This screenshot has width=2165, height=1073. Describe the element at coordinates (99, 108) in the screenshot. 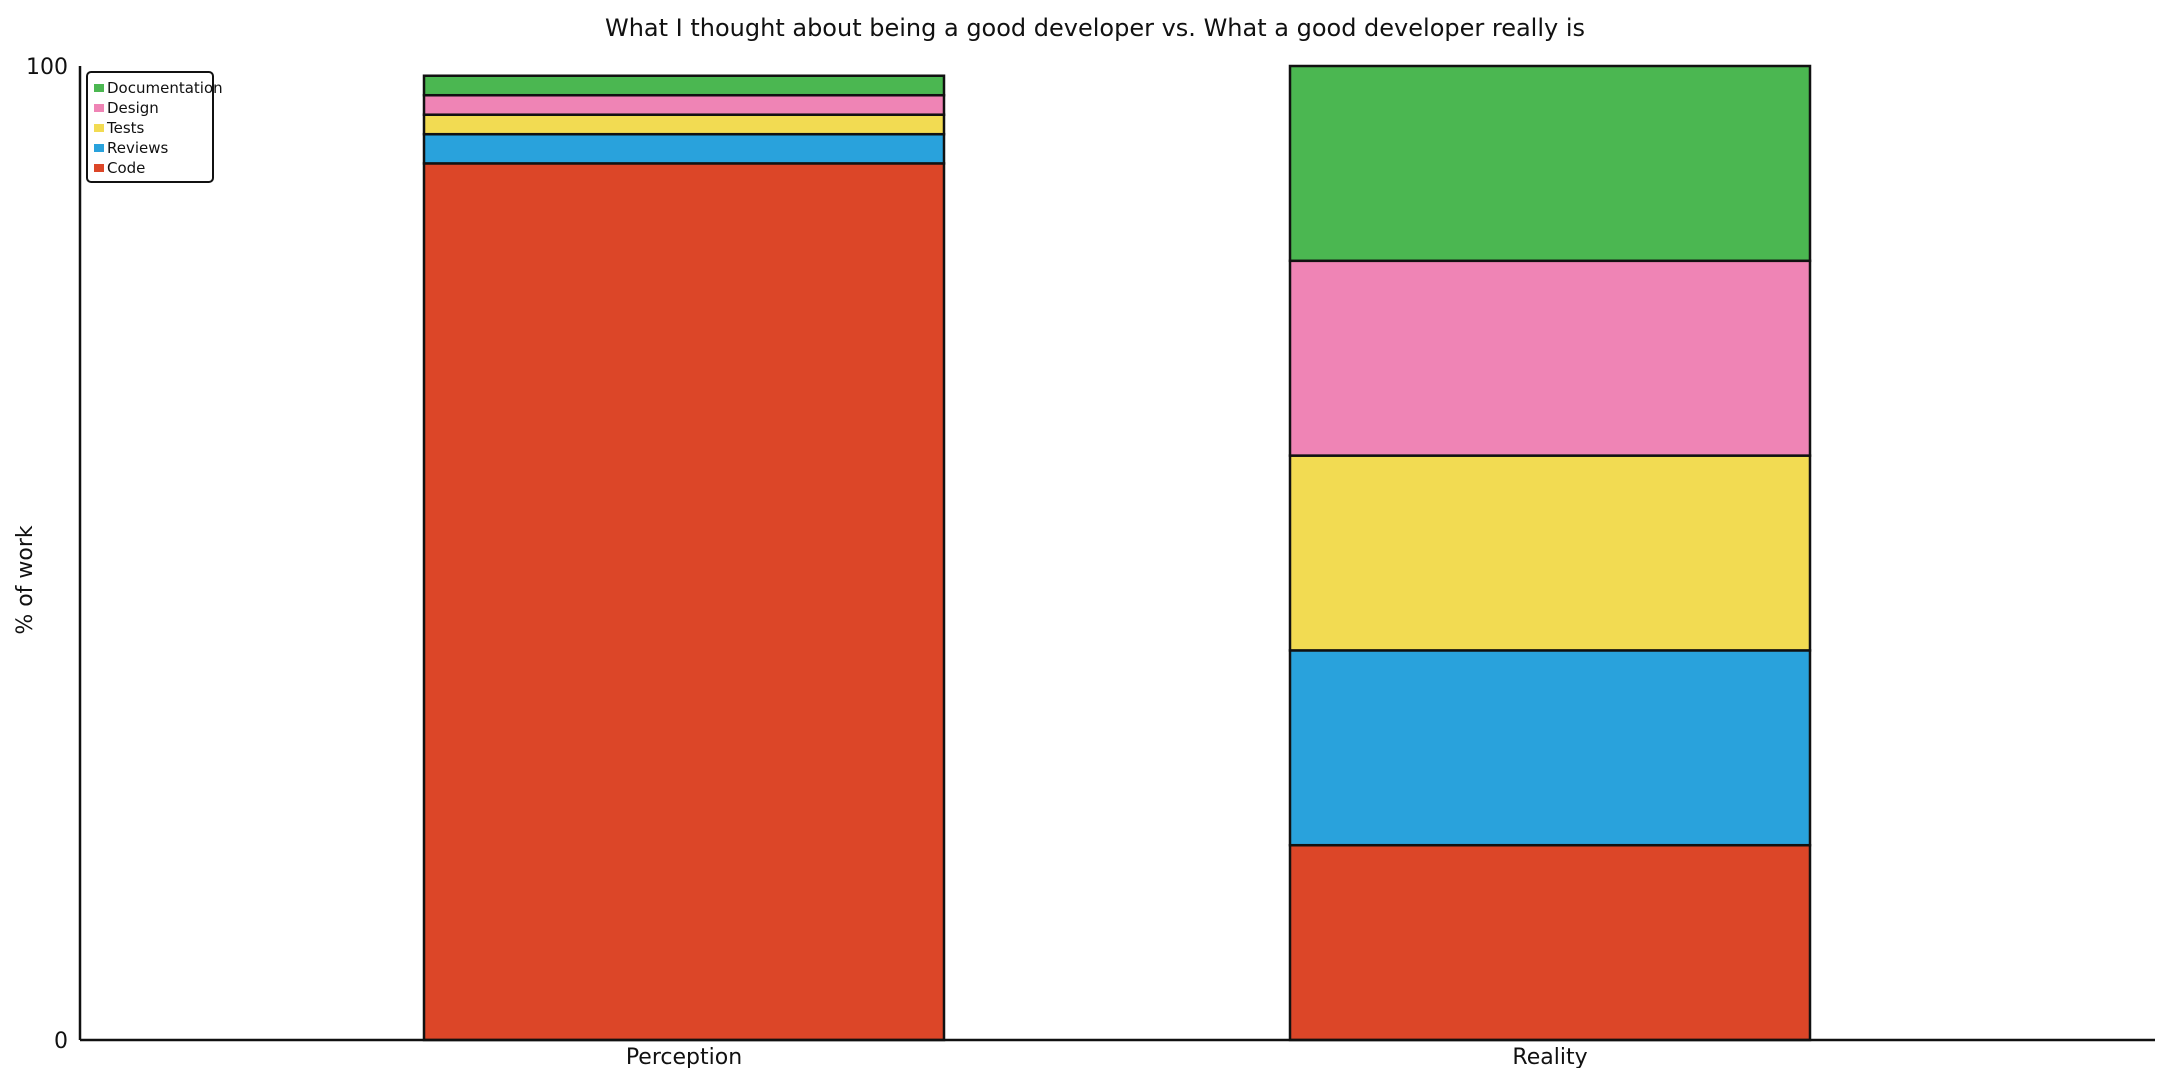

I see `legend-swatch-design` at that location.